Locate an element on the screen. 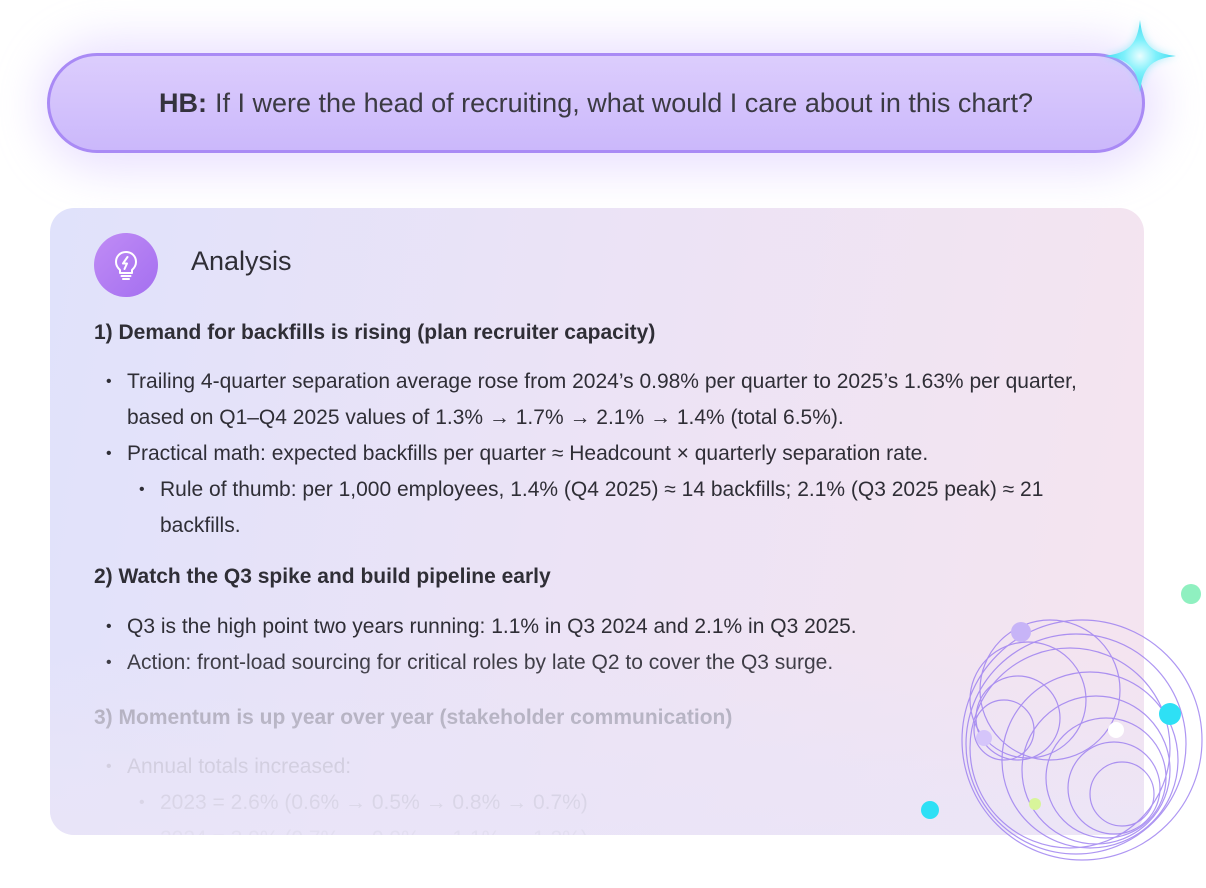 The image size is (1206, 888). decorative-circles is located at coordinates (1062, 722).